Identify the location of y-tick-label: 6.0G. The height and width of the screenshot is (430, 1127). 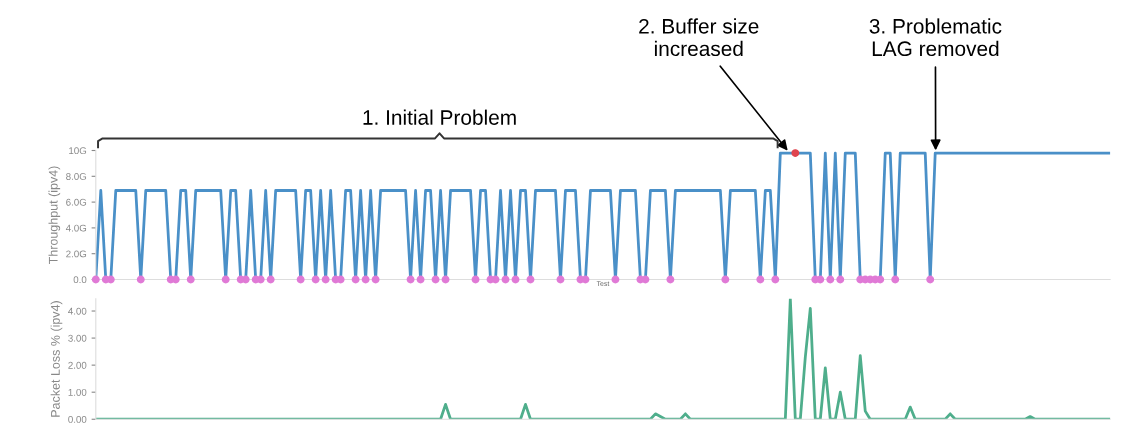
(76, 202).